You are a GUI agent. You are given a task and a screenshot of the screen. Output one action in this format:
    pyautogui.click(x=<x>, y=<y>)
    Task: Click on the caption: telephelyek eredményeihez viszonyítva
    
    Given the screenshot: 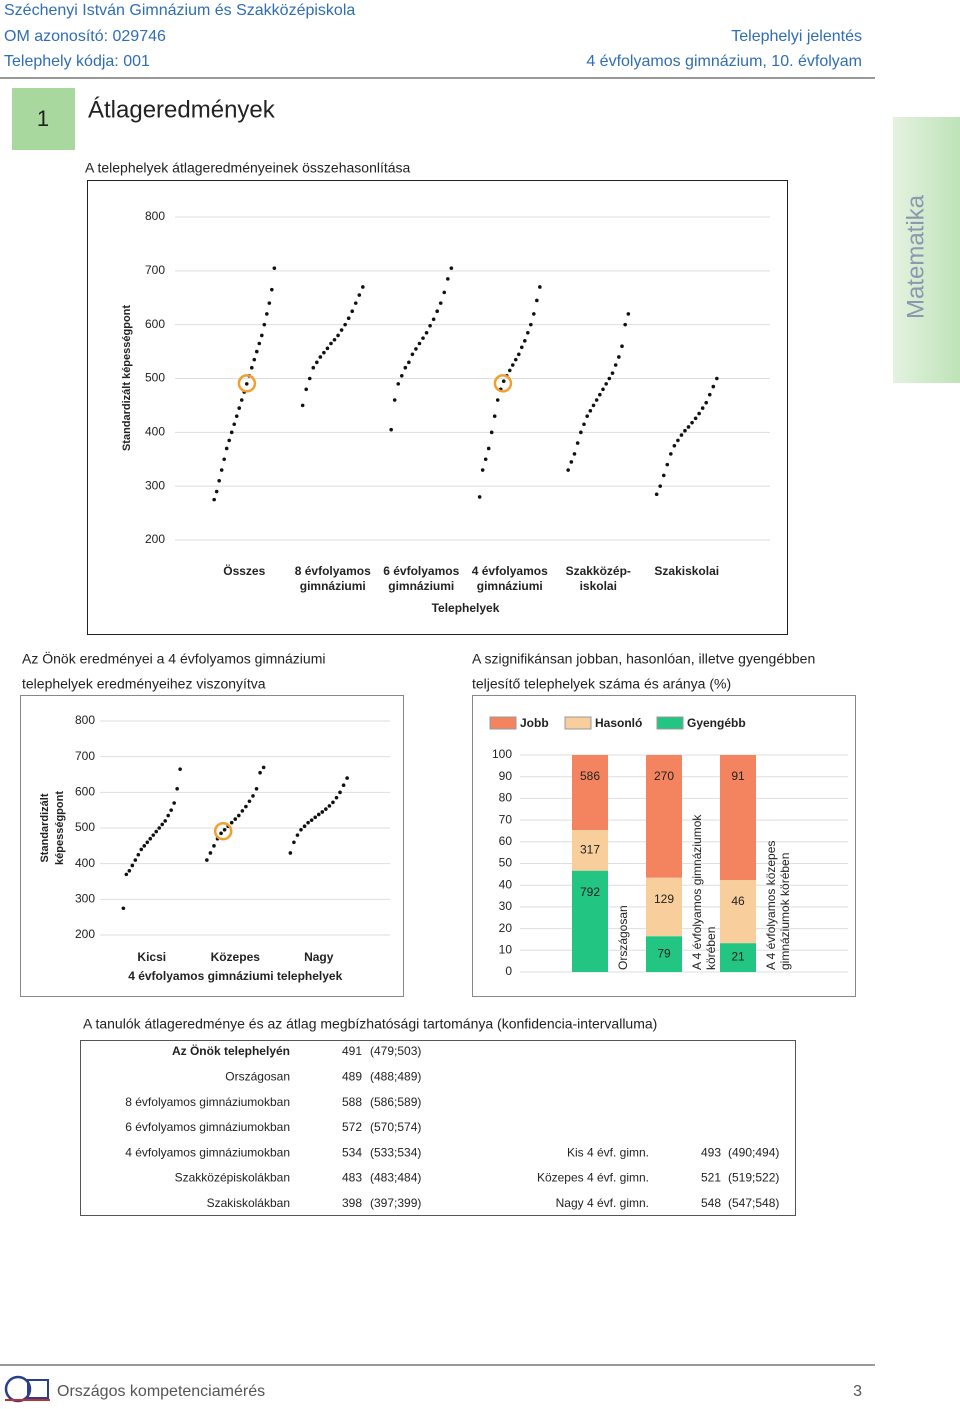 What is the action you would take?
    pyautogui.click(x=144, y=684)
    